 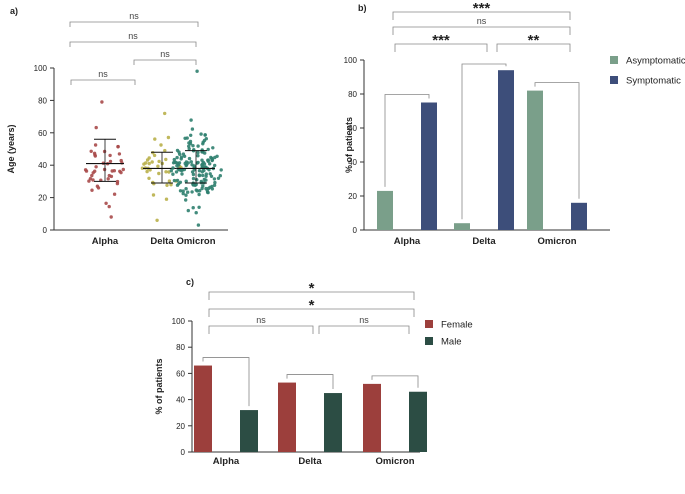 What do you see at coordinates (653, 81) in the screenshot?
I see `legend-label: Symptomatic` at bounding box center [653, 81].